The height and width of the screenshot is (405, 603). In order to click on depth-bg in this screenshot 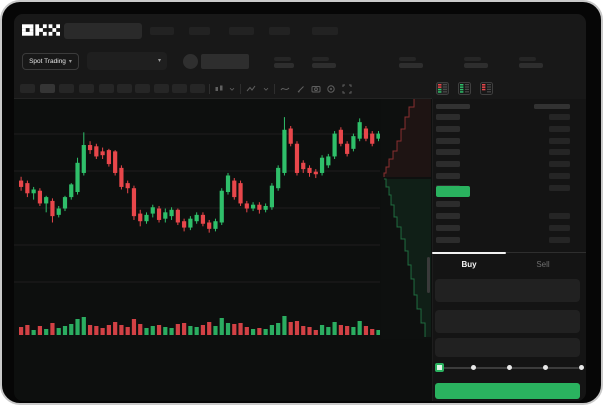, I will do `click(406, 219)`.